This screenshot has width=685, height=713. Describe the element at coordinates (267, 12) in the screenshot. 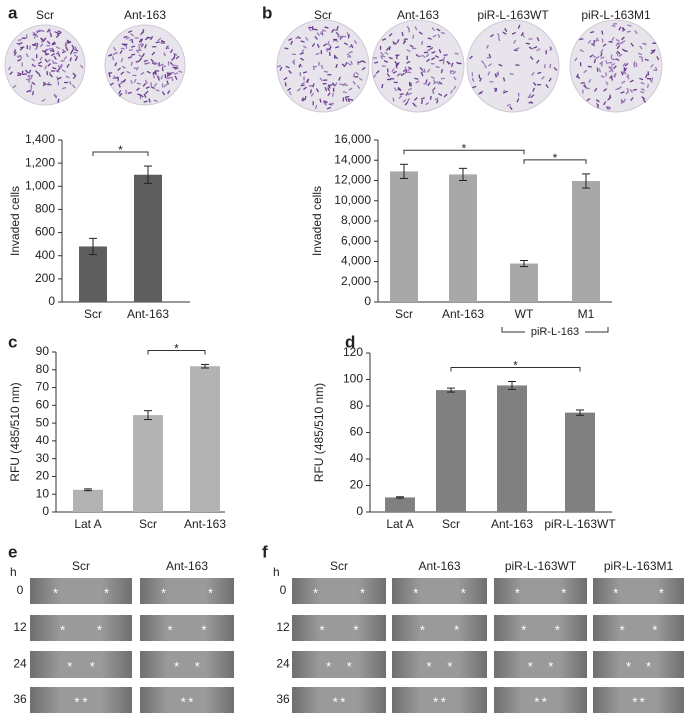

I see `panel-letter: b` at that location.